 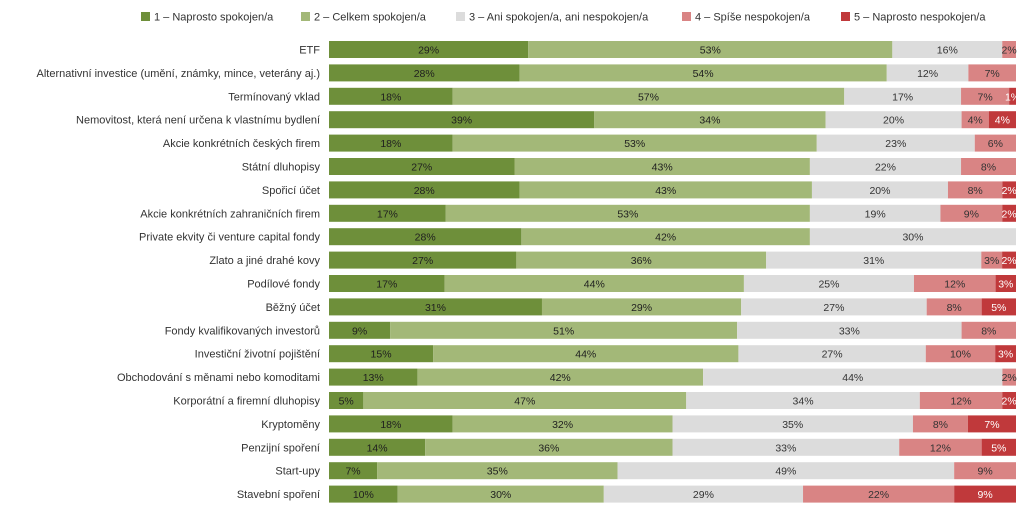 What do you see at coordinates (710, 51) in the screenshot?
I see `data-label: 53%` at bounding box center [710, 51].